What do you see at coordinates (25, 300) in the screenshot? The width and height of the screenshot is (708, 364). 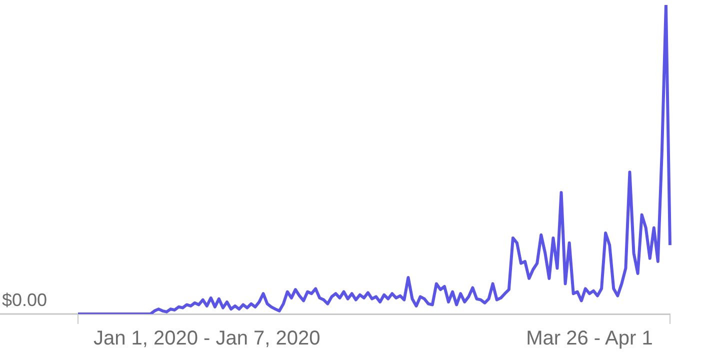 I see `text: $0.00` at bounding box center [25, 300].